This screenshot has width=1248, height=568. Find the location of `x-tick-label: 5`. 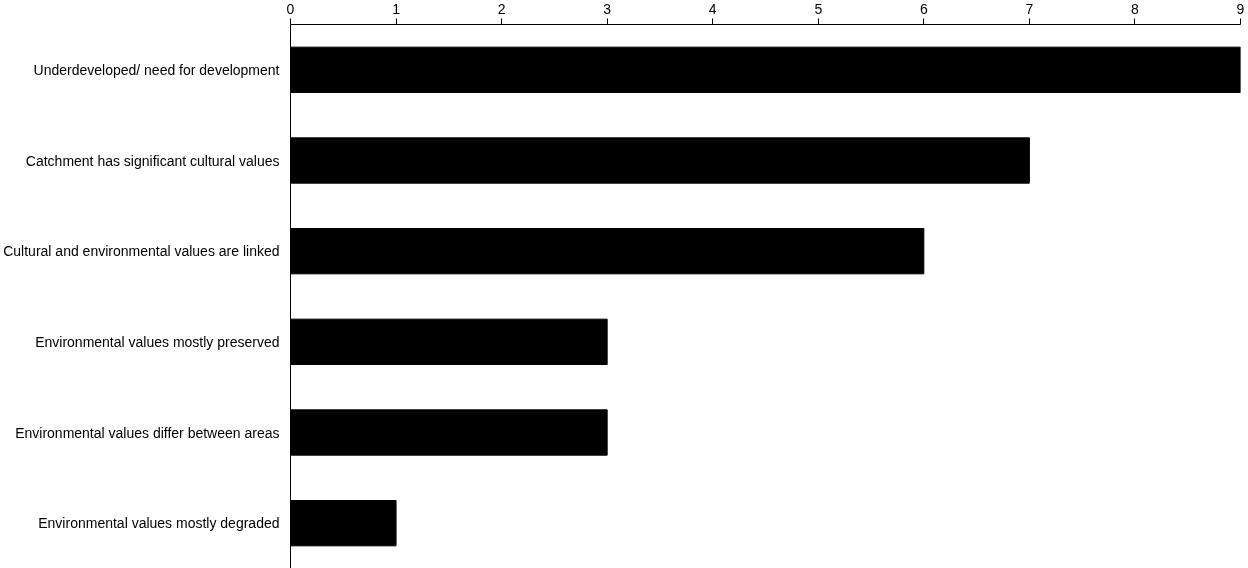

x-tick-label: 5 is located at coordinates (818, 8).